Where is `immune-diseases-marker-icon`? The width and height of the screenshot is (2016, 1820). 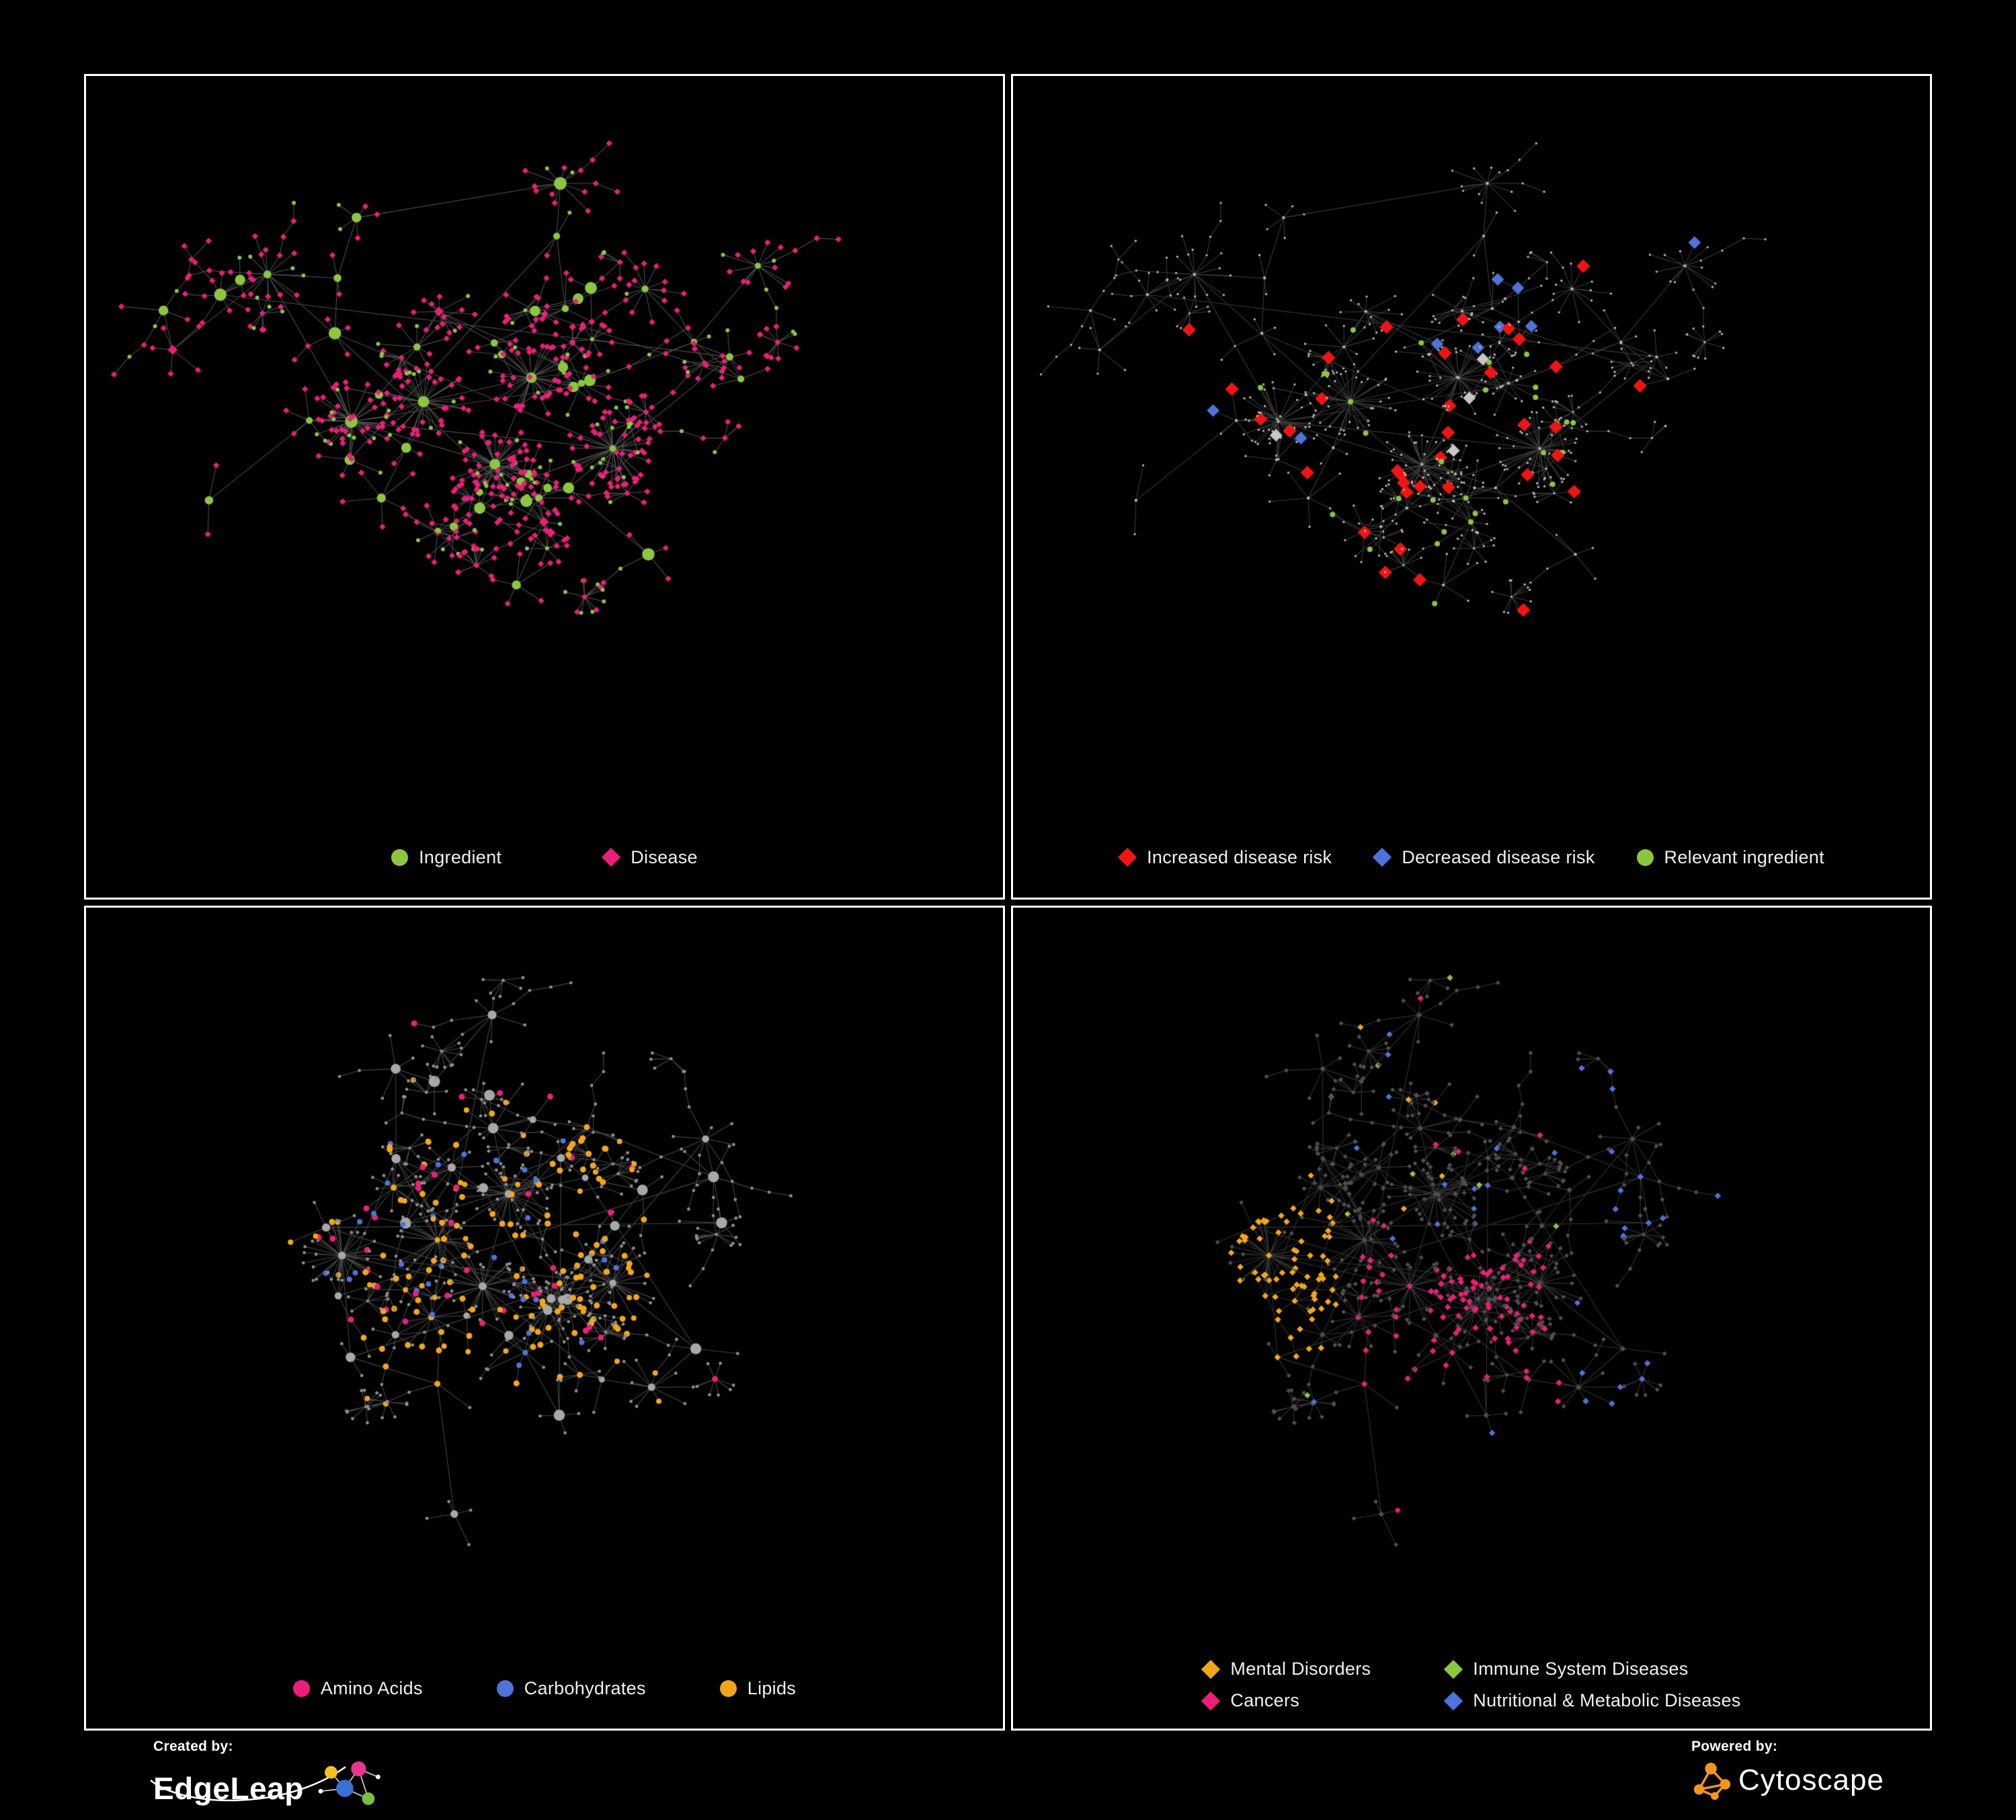 immune-diseases-marker-icon is located at coordinates (1453, 1669).